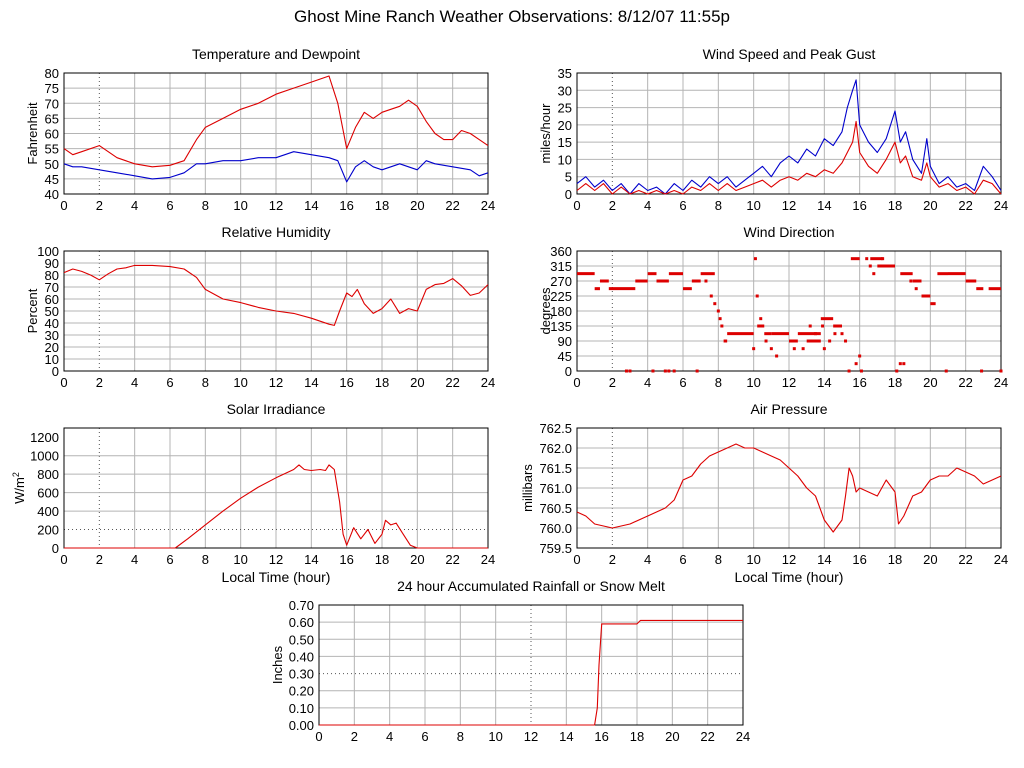 The image size is (1024, 768). I want to click on solar-xtick-label: 4, so click(134, 559).